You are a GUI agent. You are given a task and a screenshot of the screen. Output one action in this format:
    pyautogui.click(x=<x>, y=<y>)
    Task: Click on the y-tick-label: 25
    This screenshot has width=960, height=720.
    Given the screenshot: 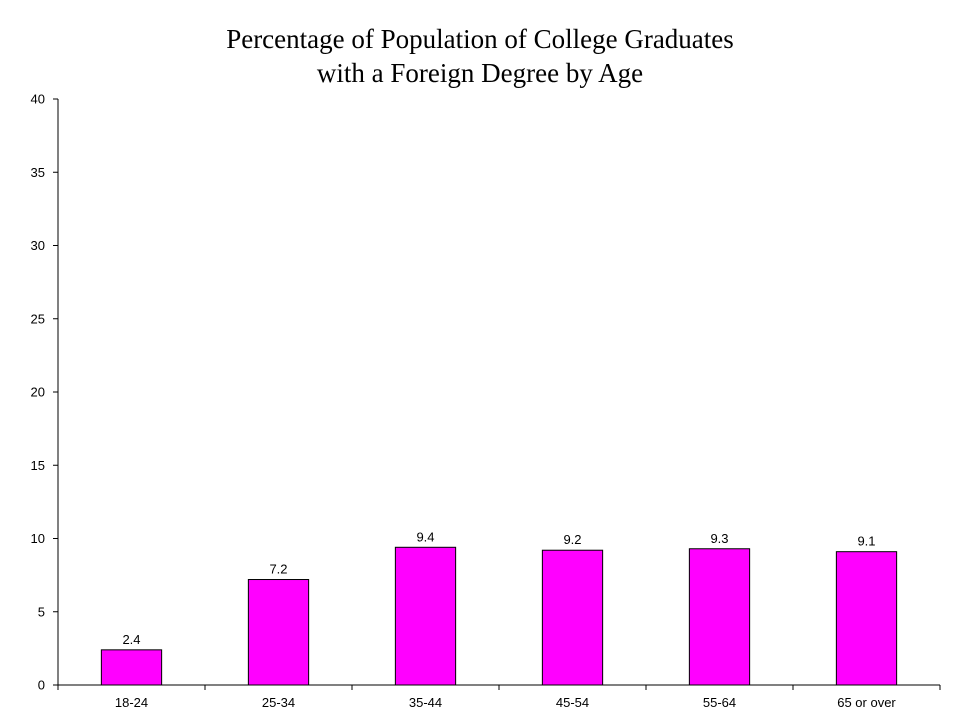 What is the action you would take?
    pyautogui.click(x=38, y=318)
    